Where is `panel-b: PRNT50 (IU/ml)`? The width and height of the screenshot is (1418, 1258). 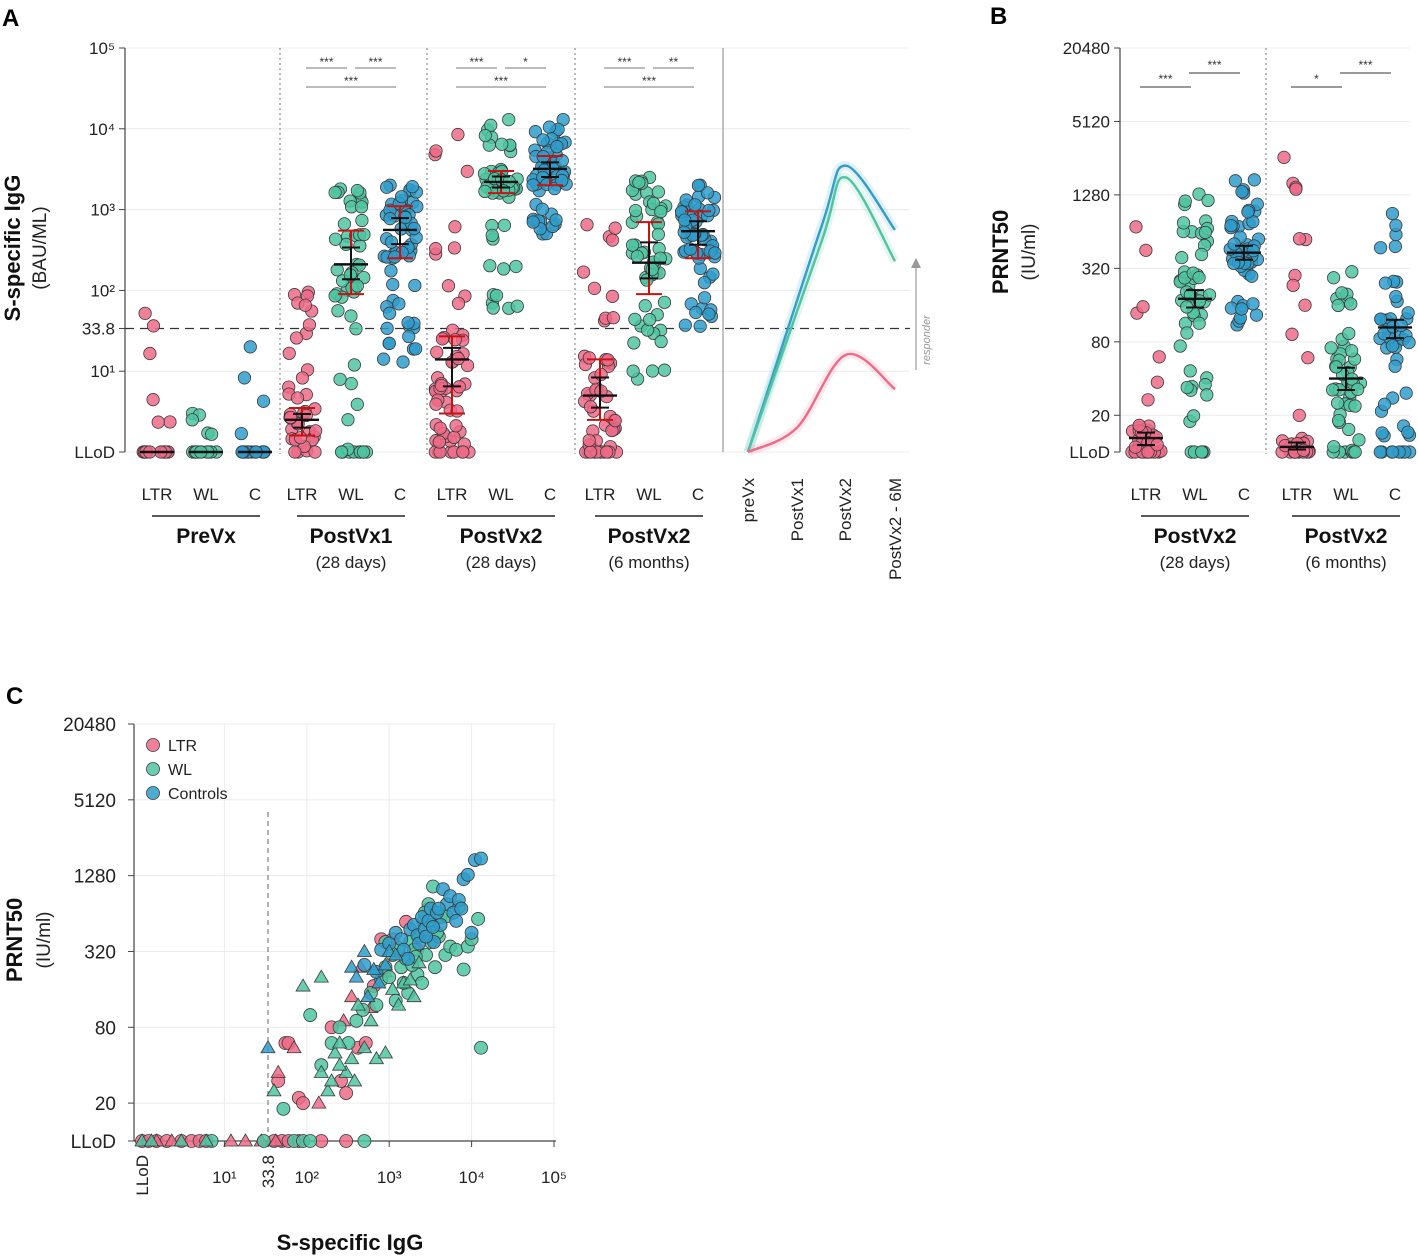 panel-b: PRNT50 (IU/ml) is located at coordinates (1014, 252).